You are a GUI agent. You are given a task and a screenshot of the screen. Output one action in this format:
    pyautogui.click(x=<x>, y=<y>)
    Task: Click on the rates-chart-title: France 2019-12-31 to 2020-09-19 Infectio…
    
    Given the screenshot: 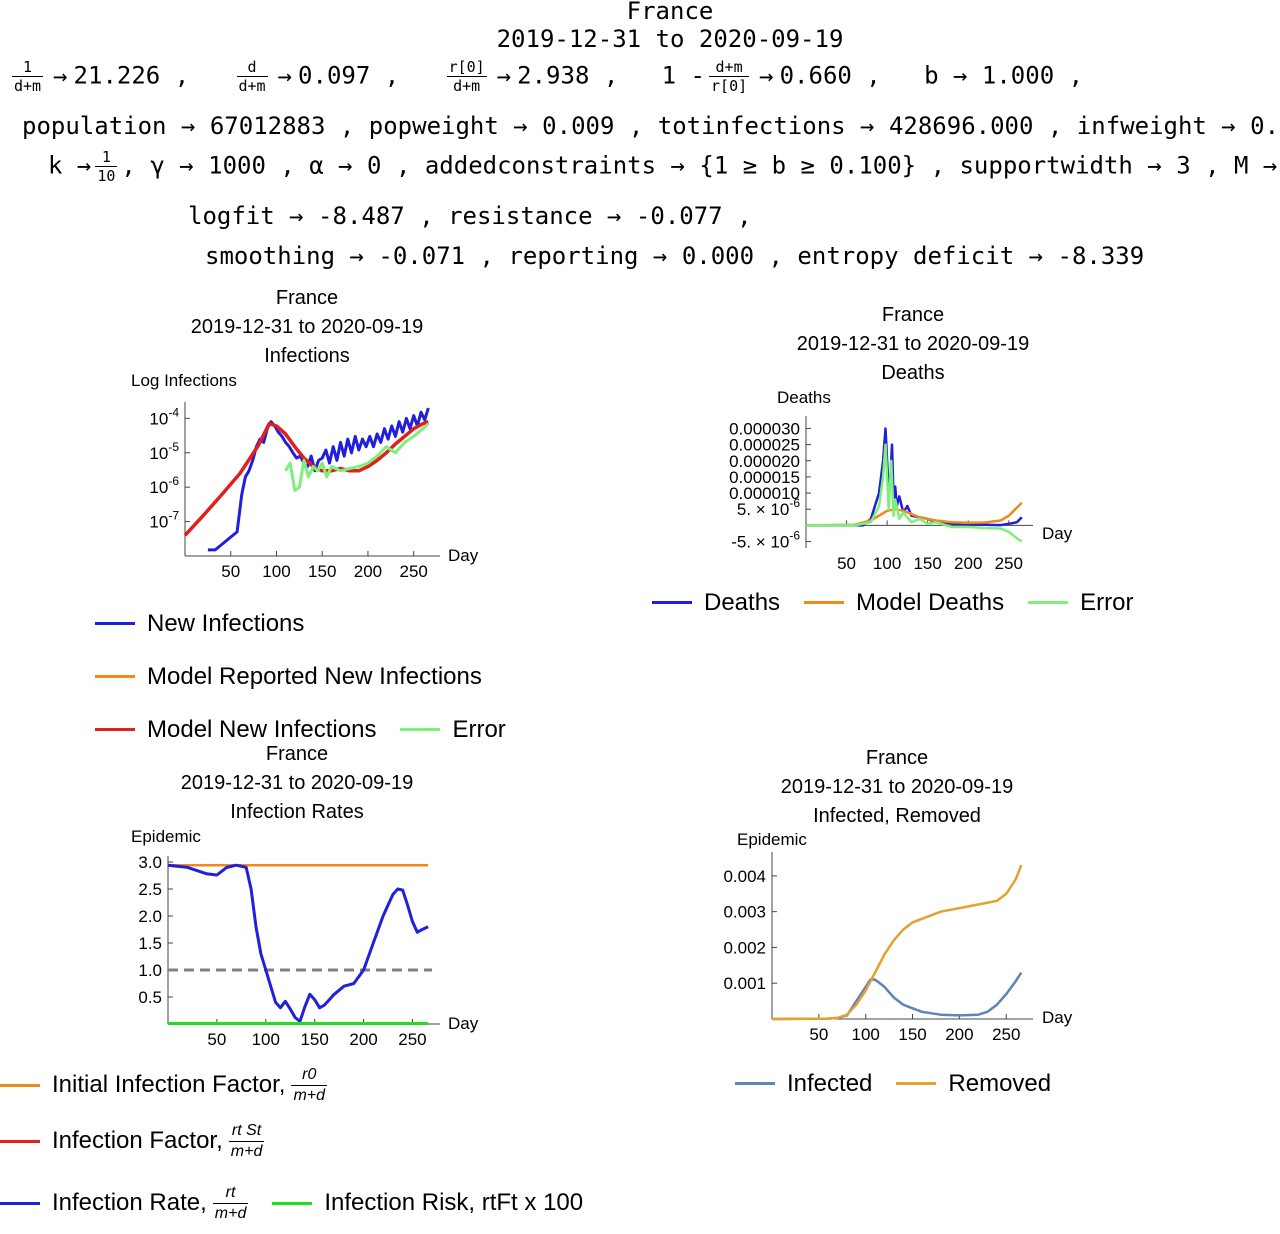 What is the action you would take?
    pyautogui.click(x=297, y=783)
    